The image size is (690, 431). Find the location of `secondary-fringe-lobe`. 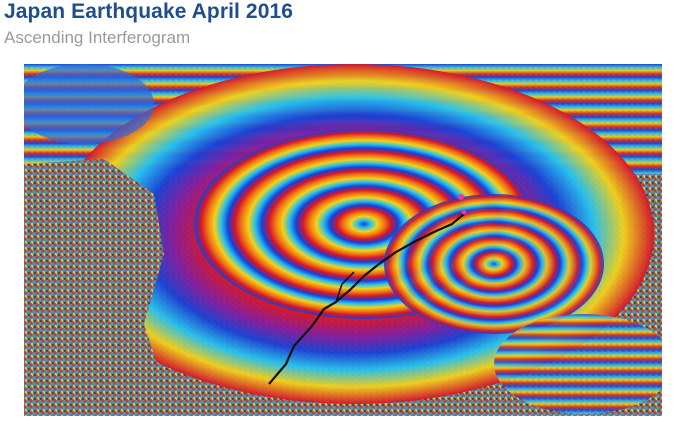

secondary-fringe-lobe is located at coordinates (494, 264).